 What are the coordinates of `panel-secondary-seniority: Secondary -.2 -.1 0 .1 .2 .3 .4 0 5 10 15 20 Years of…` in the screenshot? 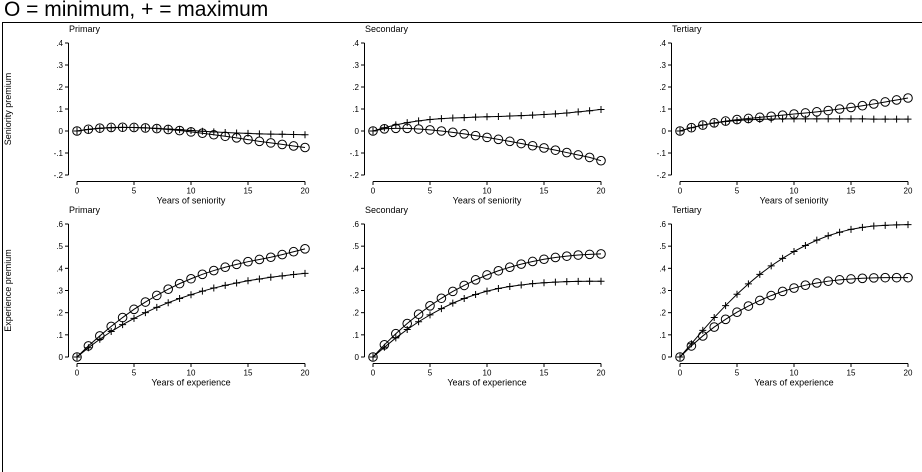 It's located at (478, 115).